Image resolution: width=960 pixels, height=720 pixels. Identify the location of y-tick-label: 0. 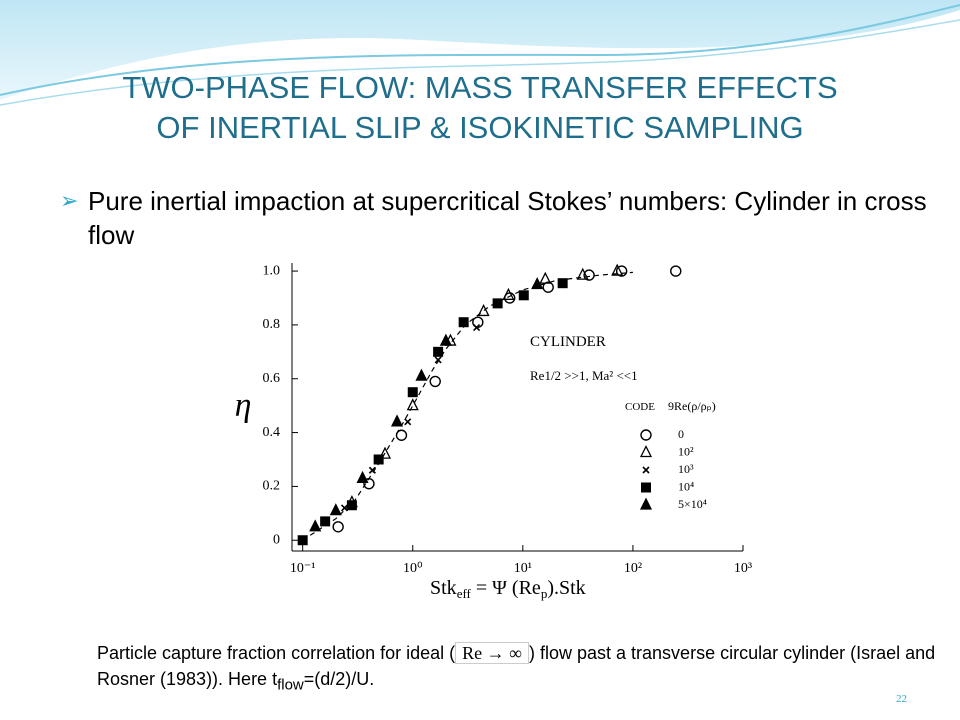
(276, 539).